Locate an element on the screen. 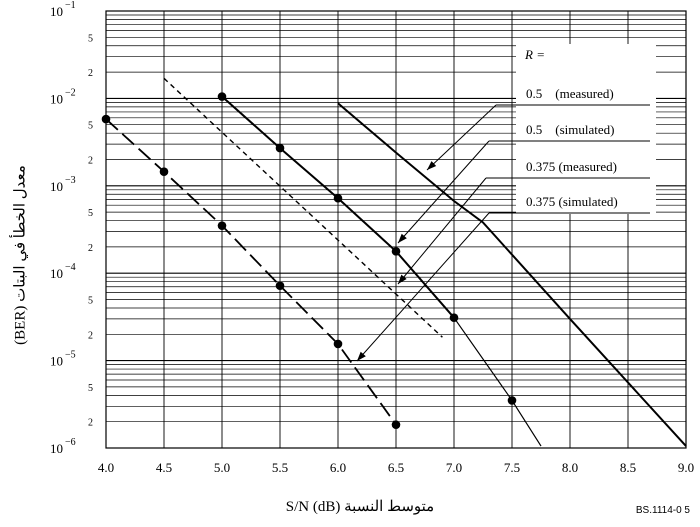  y-tick-exponent: −5 is located at coordinates (70, 355).